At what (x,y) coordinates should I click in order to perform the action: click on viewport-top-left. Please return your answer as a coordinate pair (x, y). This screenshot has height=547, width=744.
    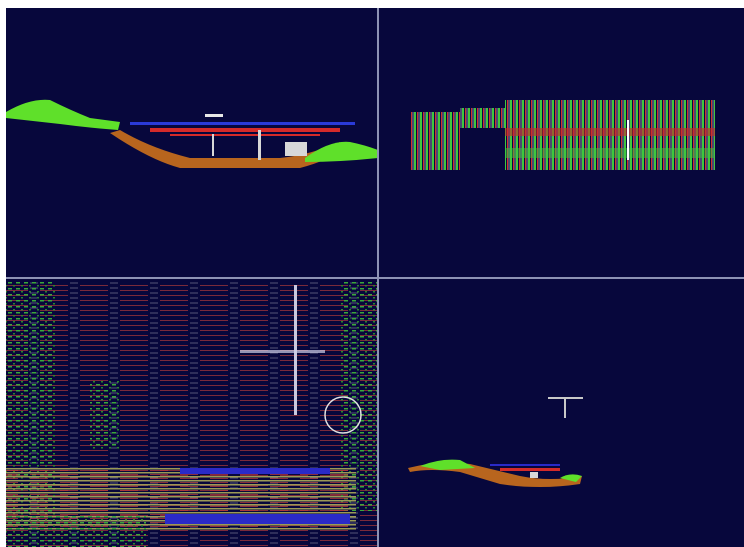
    Looking at the image, I should click on (192, 133).